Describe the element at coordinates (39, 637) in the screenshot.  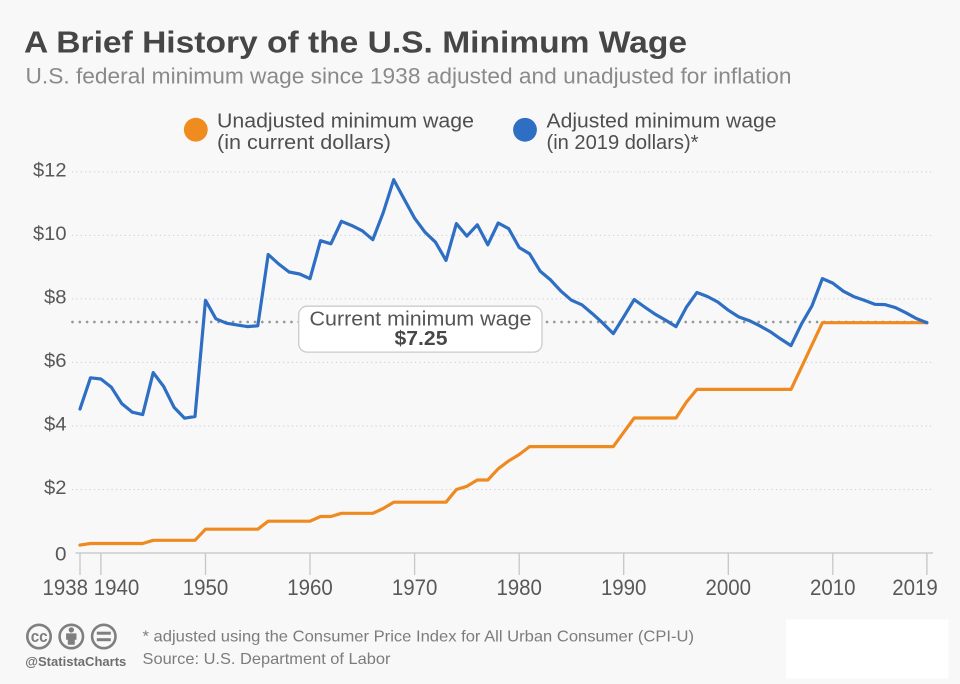
I see `svg-text: cc` at that location.